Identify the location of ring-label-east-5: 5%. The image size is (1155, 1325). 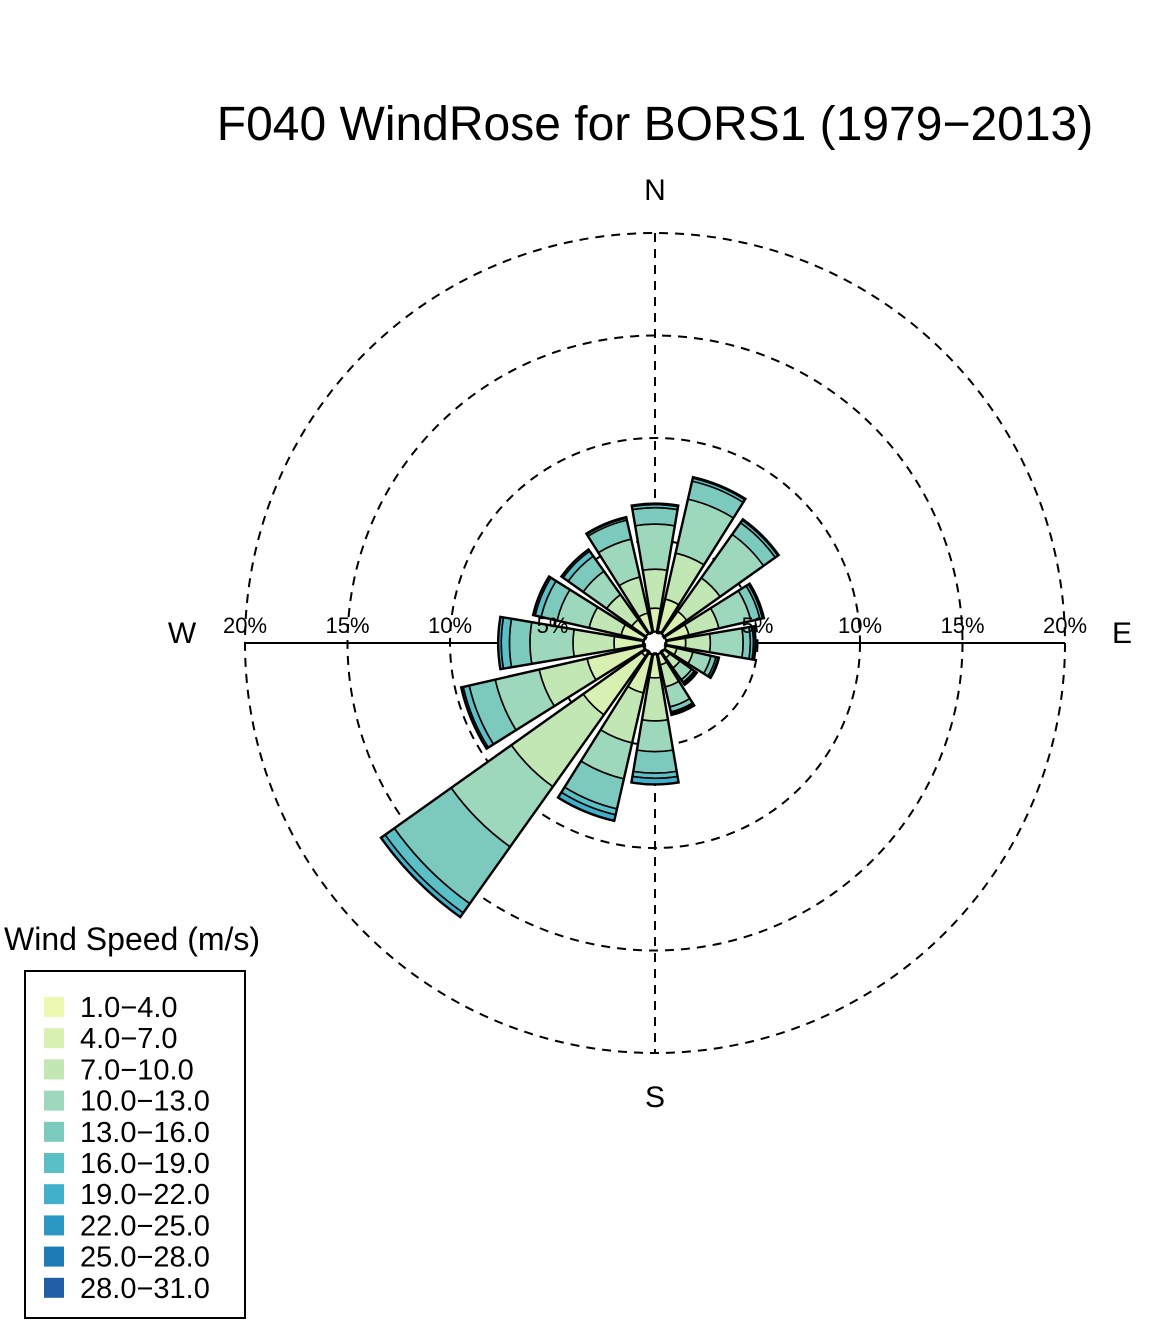
(758, 625).